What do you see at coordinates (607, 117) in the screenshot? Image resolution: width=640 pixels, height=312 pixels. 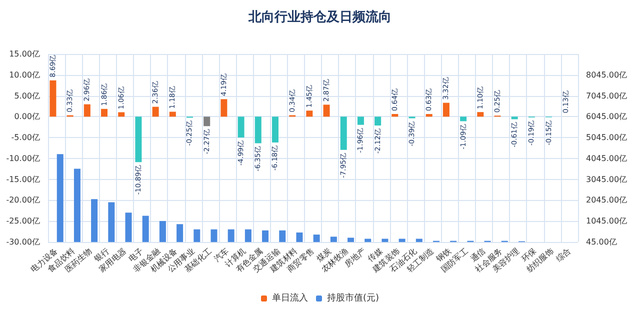 I see `y2-tick-label: 6045.00亿` at bounding box center [607, 117].